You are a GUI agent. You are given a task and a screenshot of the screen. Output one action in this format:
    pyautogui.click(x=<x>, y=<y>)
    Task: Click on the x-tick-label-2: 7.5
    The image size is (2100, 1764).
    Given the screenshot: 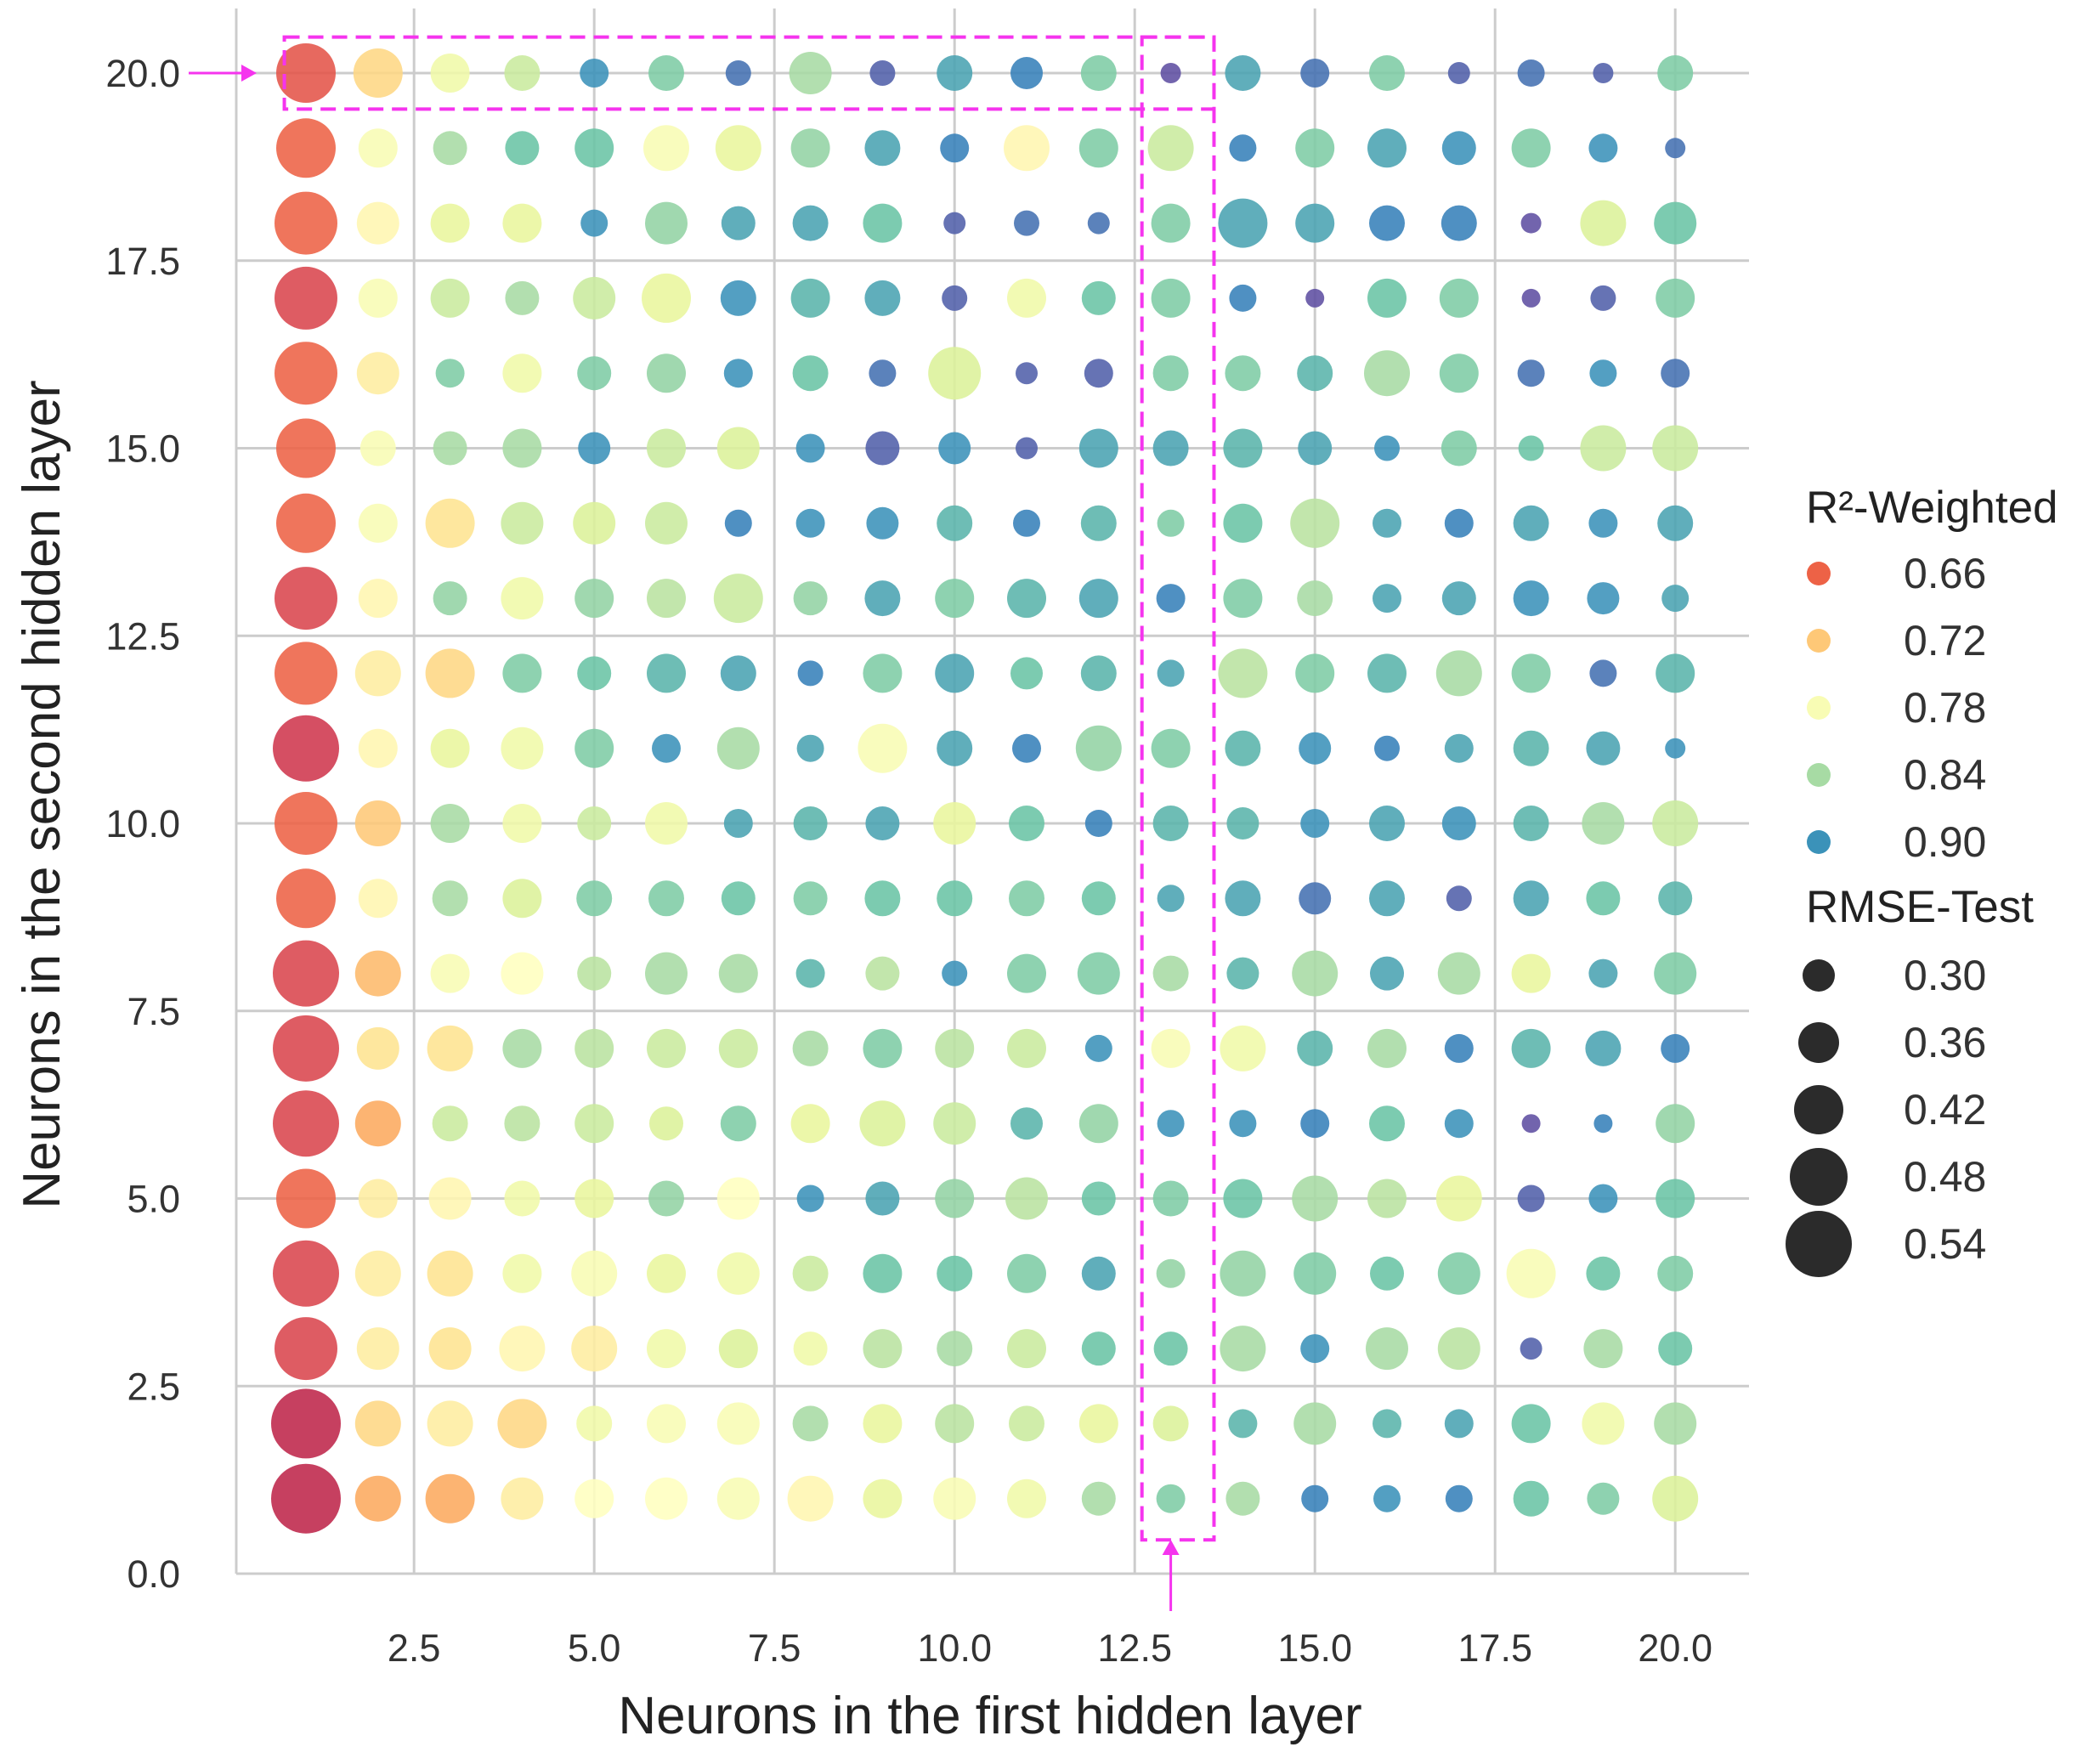 What is the action you would take?
    pyautogui.click(x=774, y=1648)
    